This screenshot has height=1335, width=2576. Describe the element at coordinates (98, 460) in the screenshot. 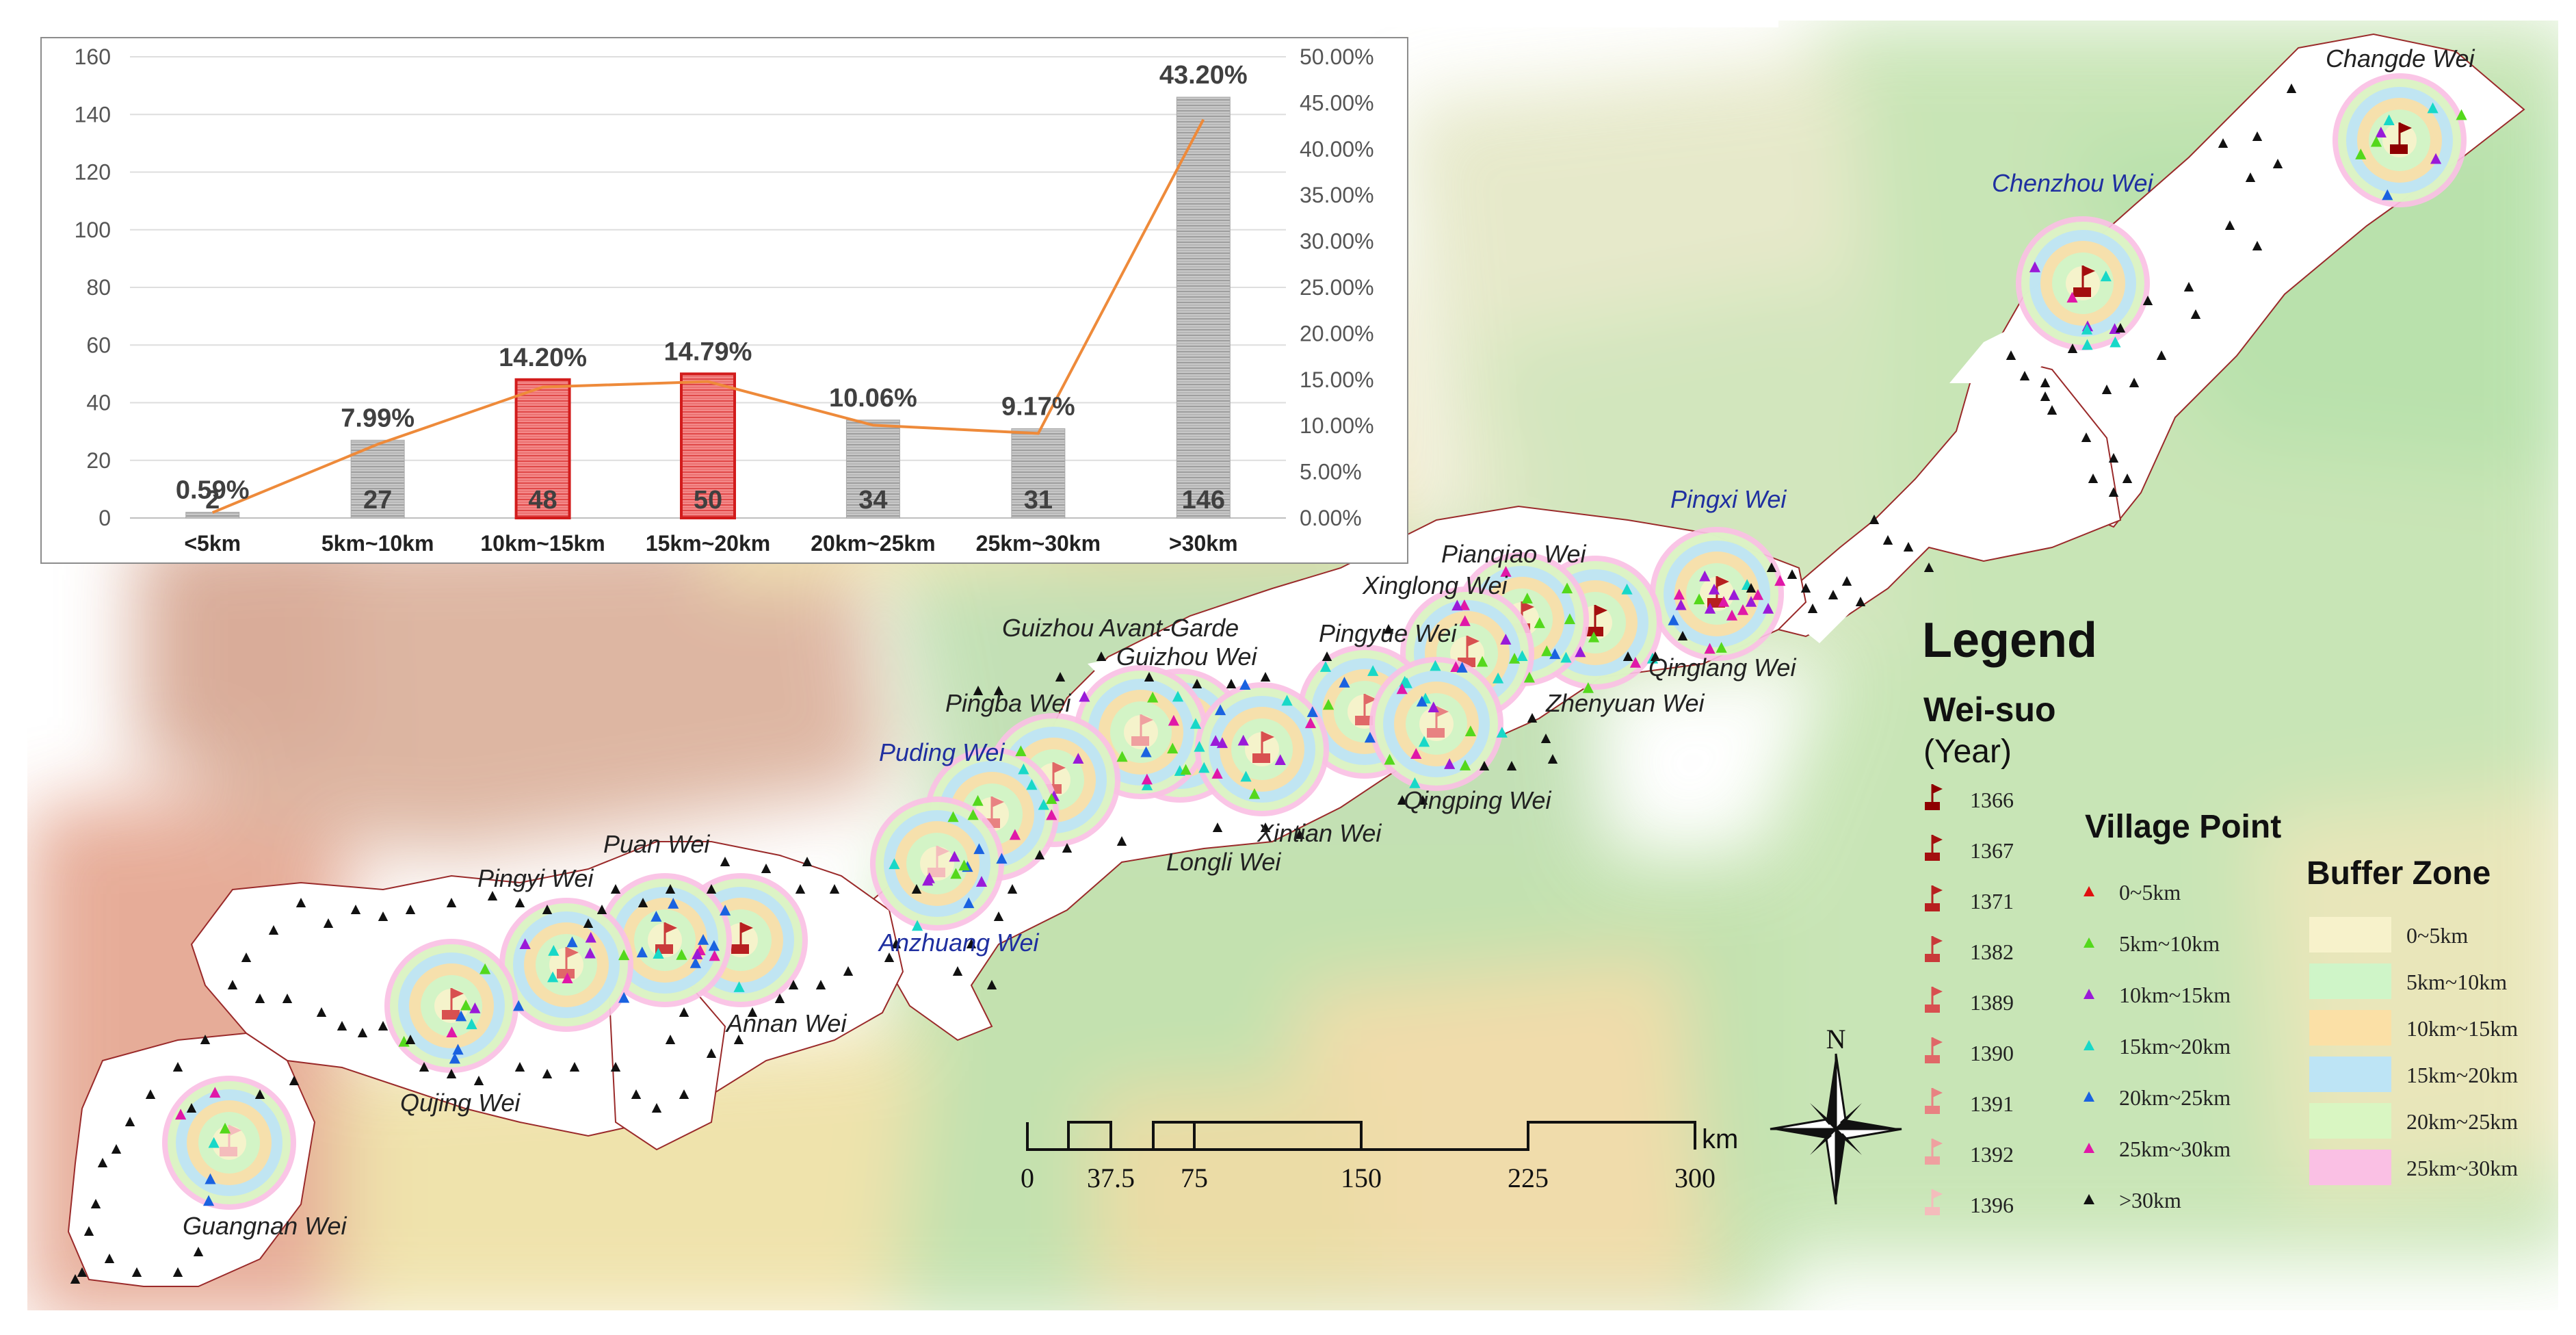

I see `y-tick-label: 20` at that location.